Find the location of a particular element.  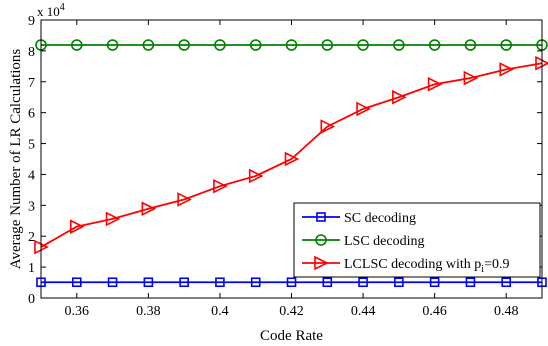

legend-label: SC decoding is located at coordinates (380, 218).